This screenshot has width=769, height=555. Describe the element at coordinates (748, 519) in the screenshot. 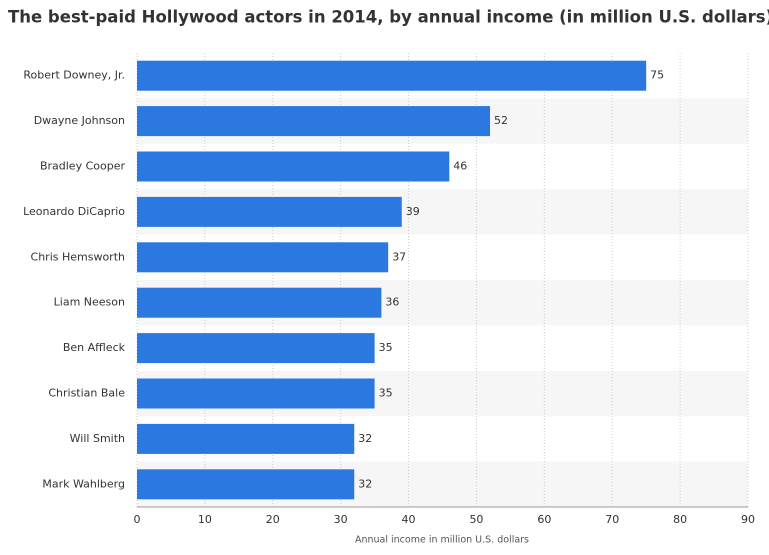

I see `x-tick-label: 90` at that location.